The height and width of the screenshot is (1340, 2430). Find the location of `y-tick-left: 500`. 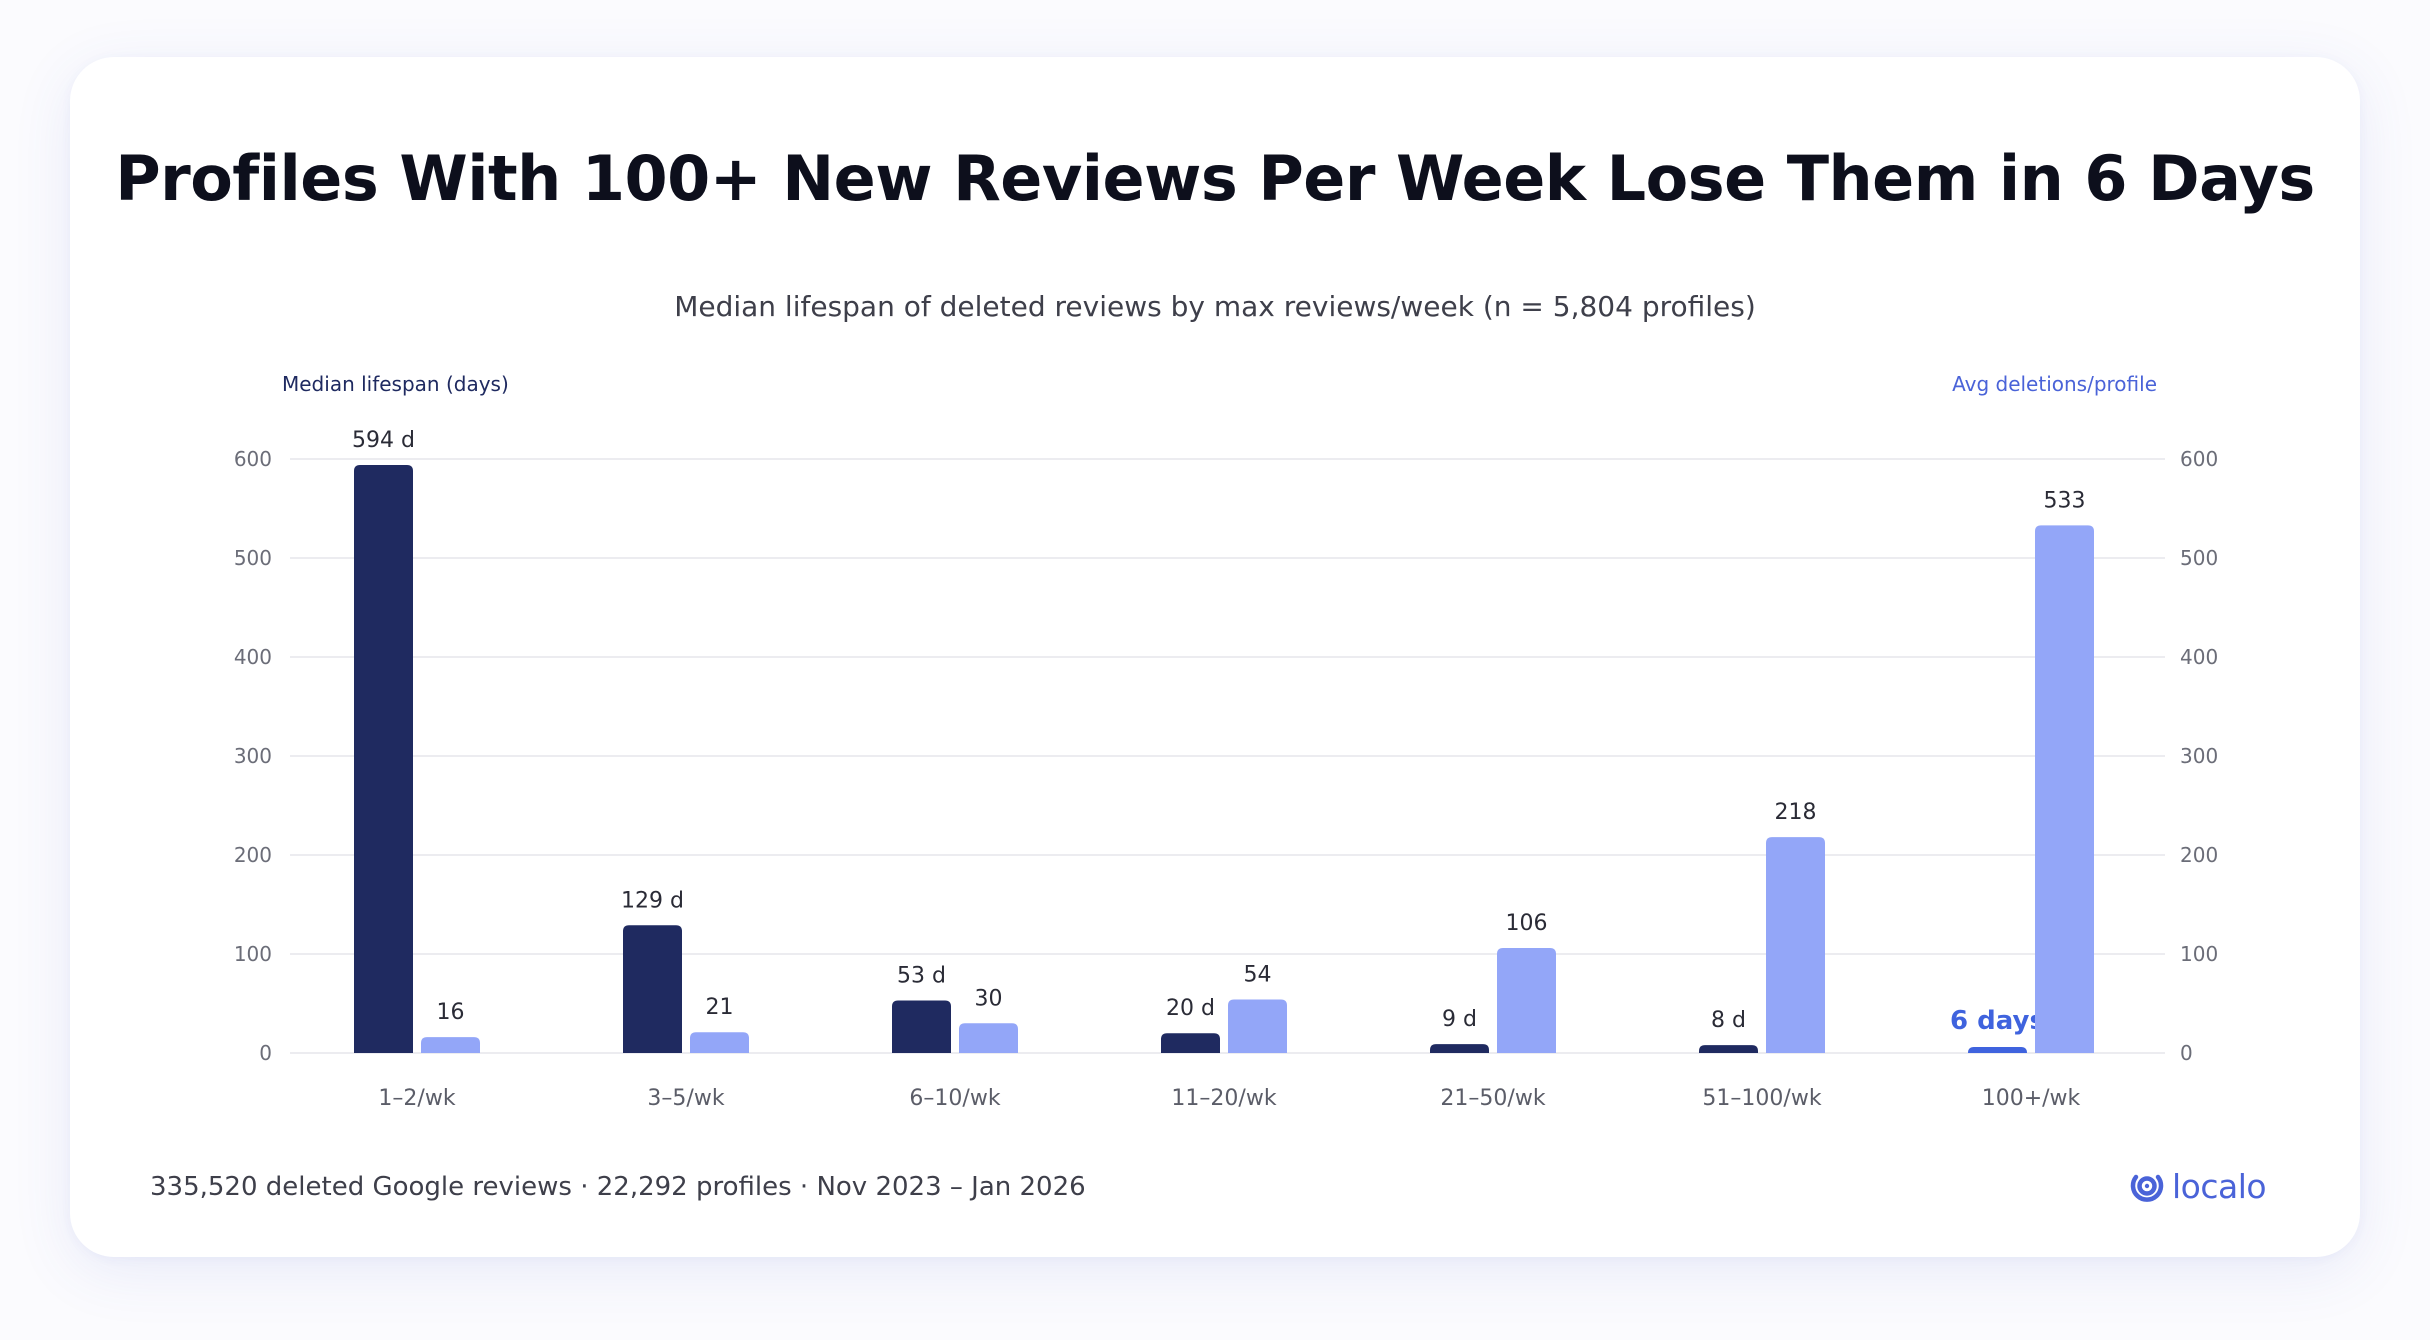

y-tick-left: 500 is located at coordinates (253, 558).